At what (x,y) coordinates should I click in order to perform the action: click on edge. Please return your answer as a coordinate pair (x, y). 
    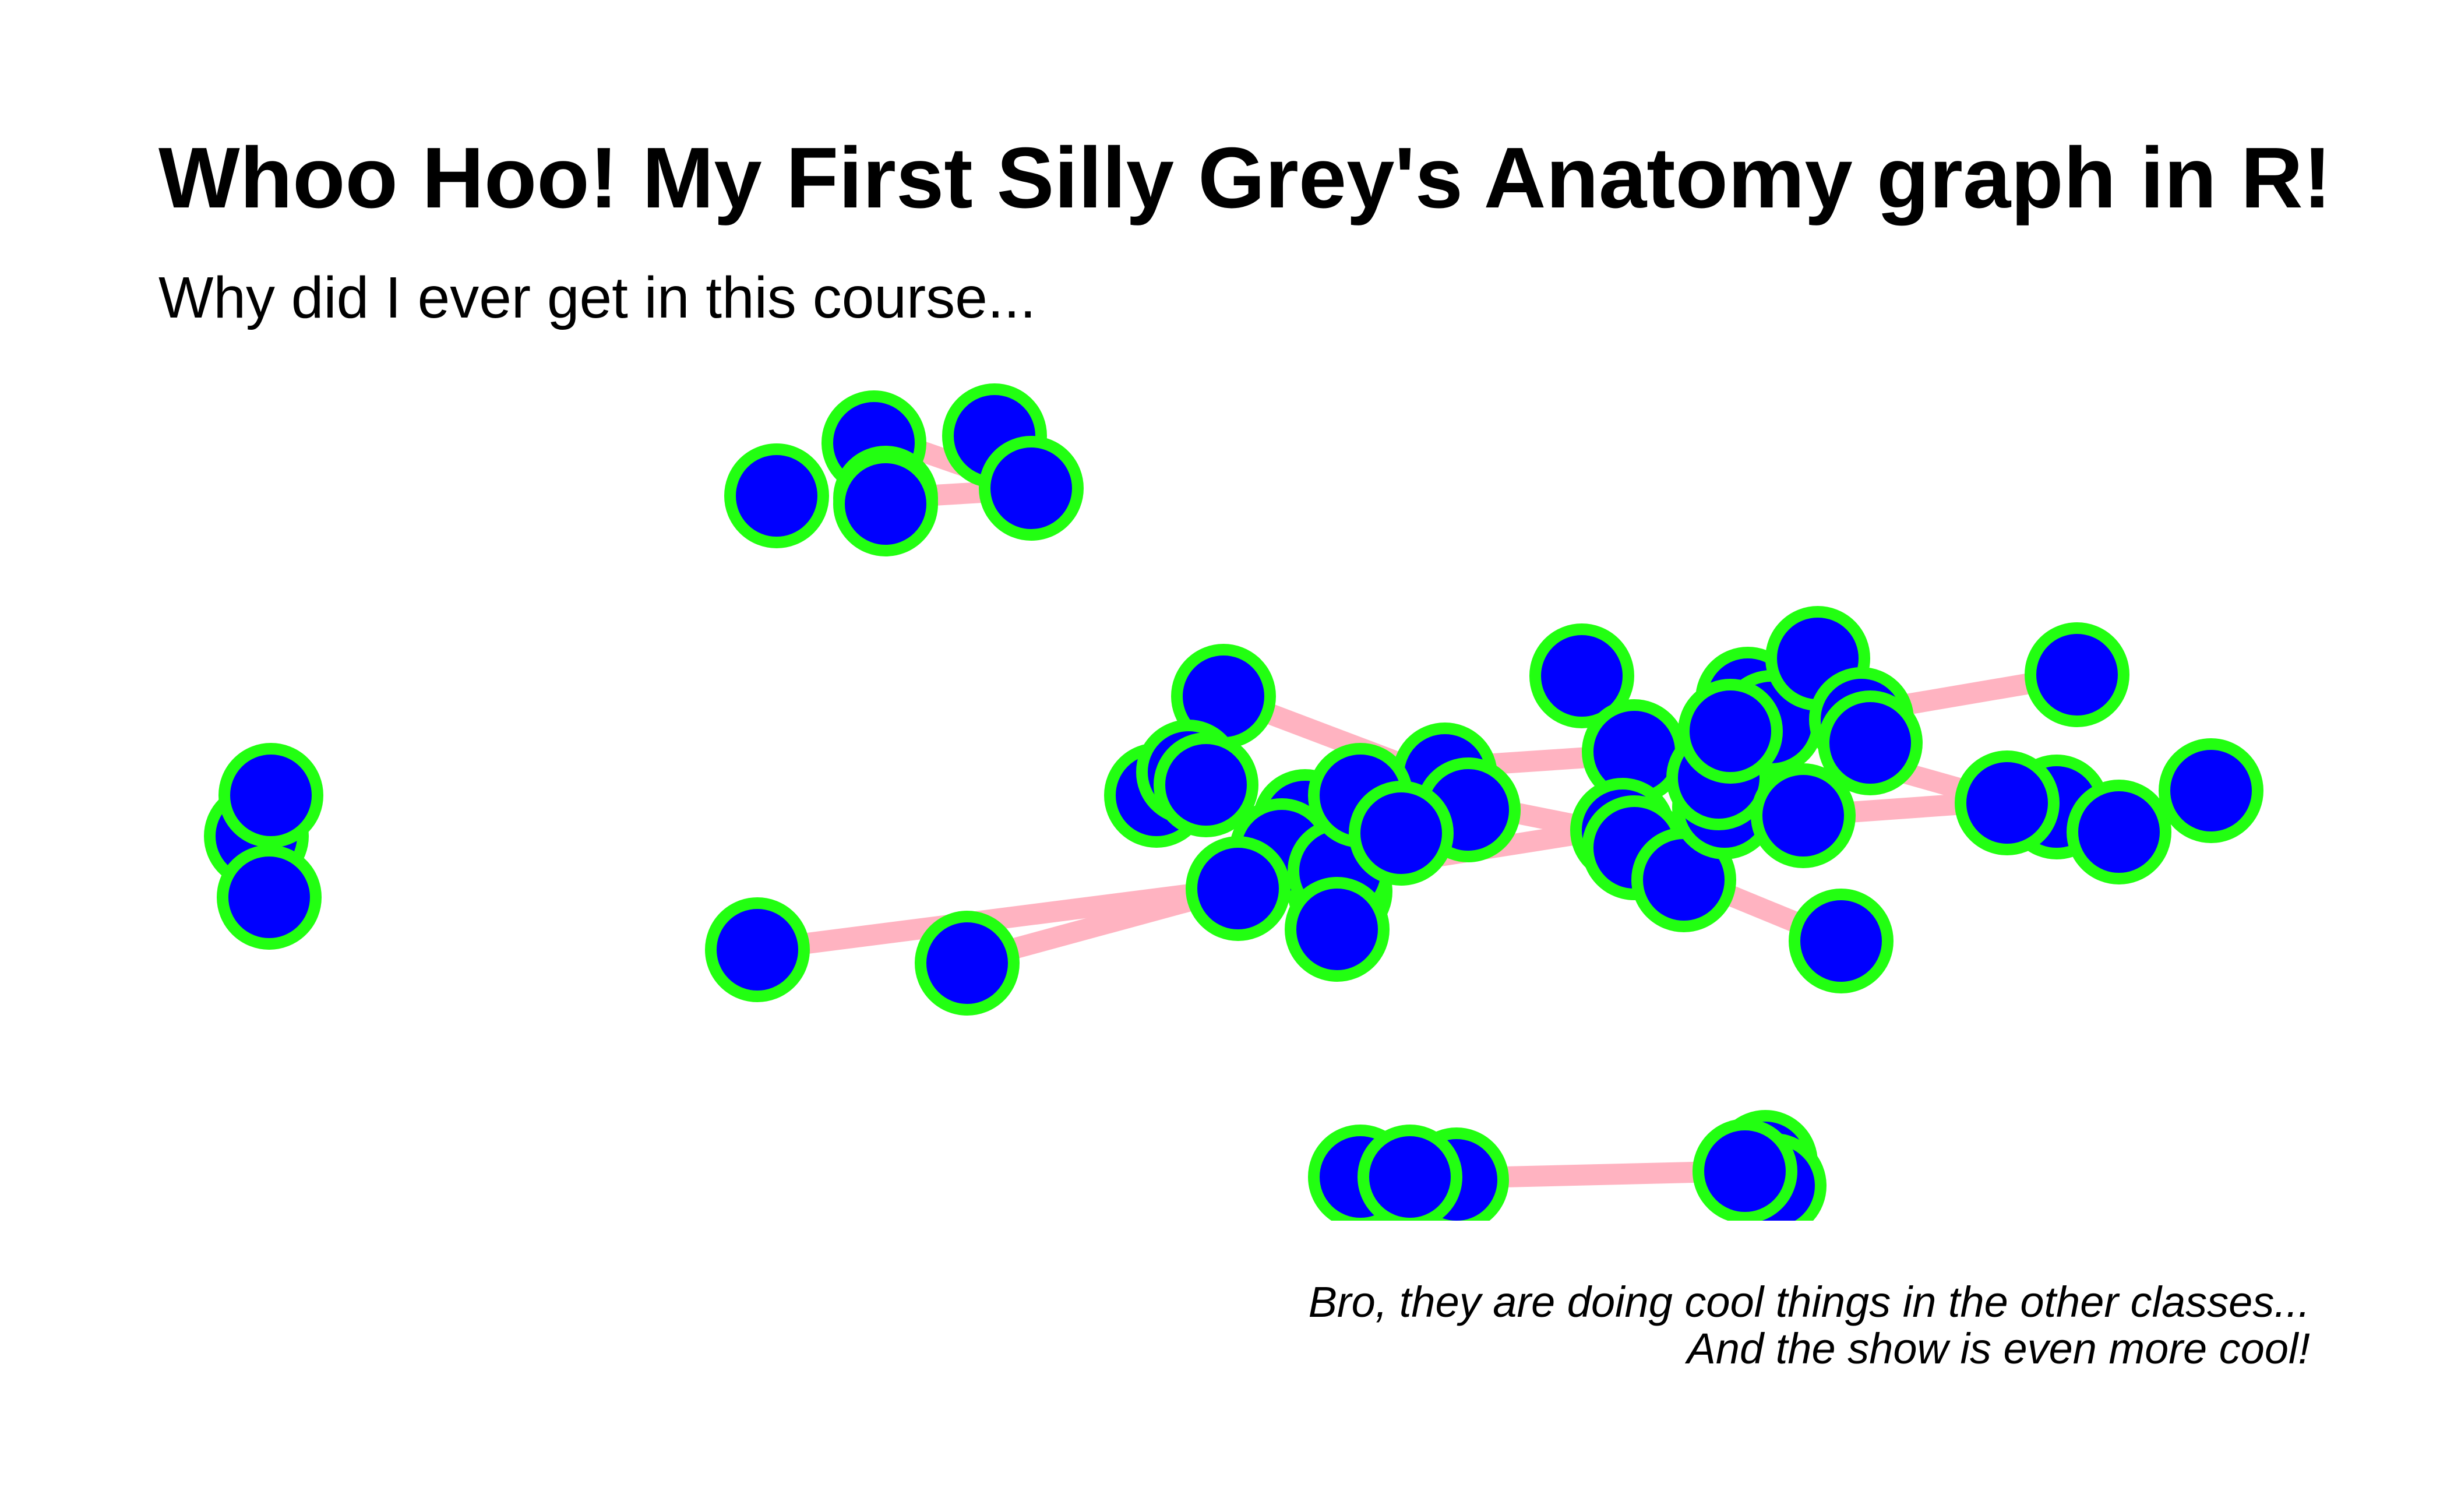
    Looking at the image, I should click on (996, 919).